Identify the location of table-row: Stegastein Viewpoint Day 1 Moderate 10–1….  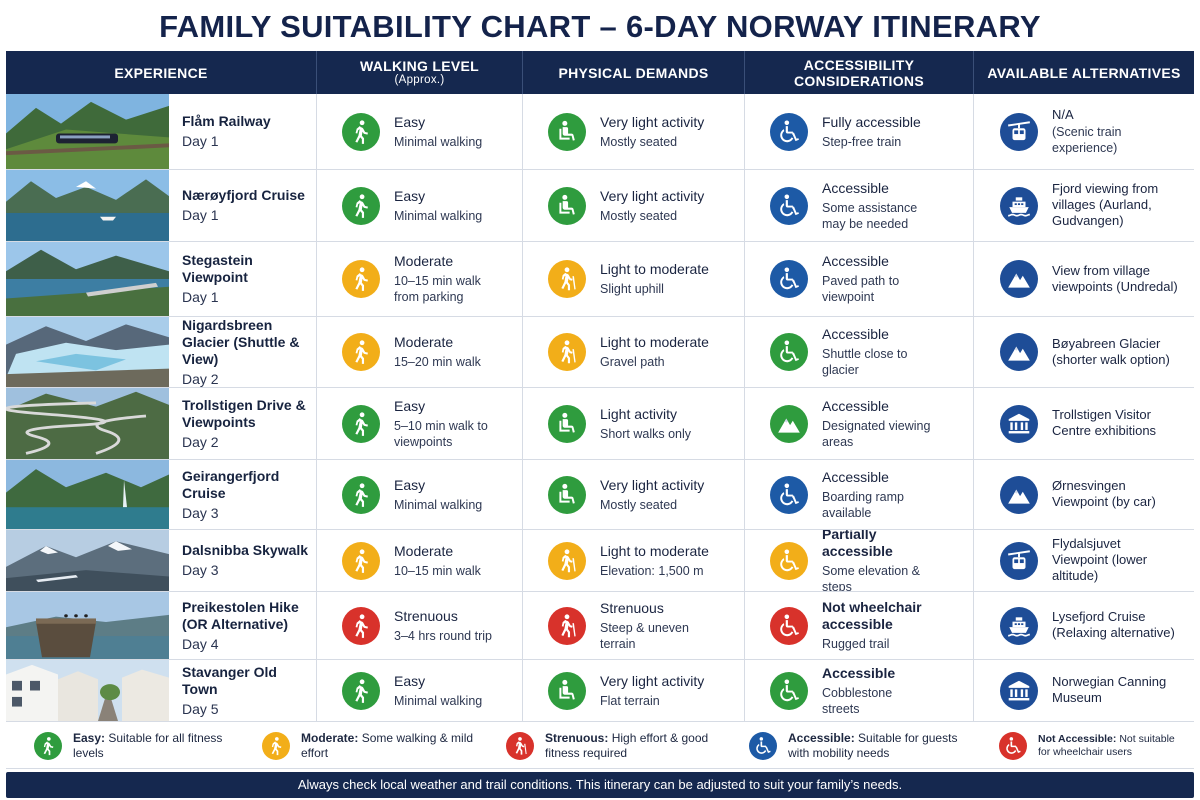
(600, 279).